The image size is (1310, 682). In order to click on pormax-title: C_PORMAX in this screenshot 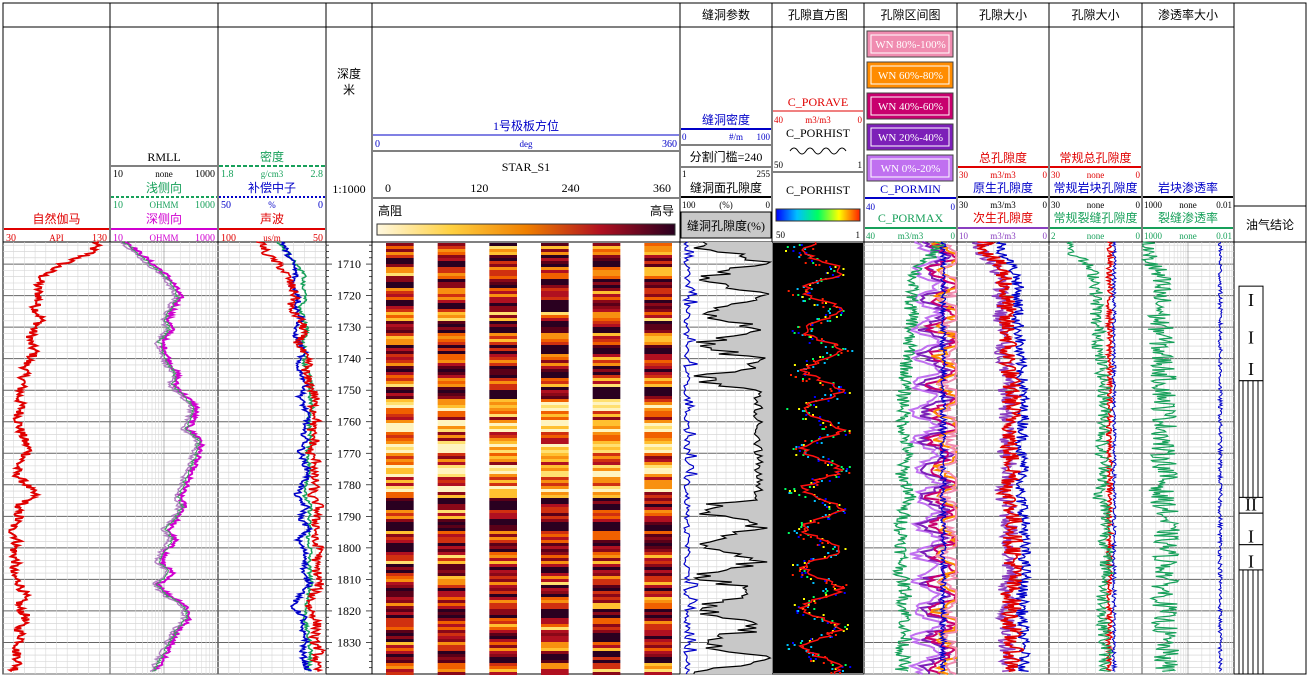, I will do `click(911, 218)`.